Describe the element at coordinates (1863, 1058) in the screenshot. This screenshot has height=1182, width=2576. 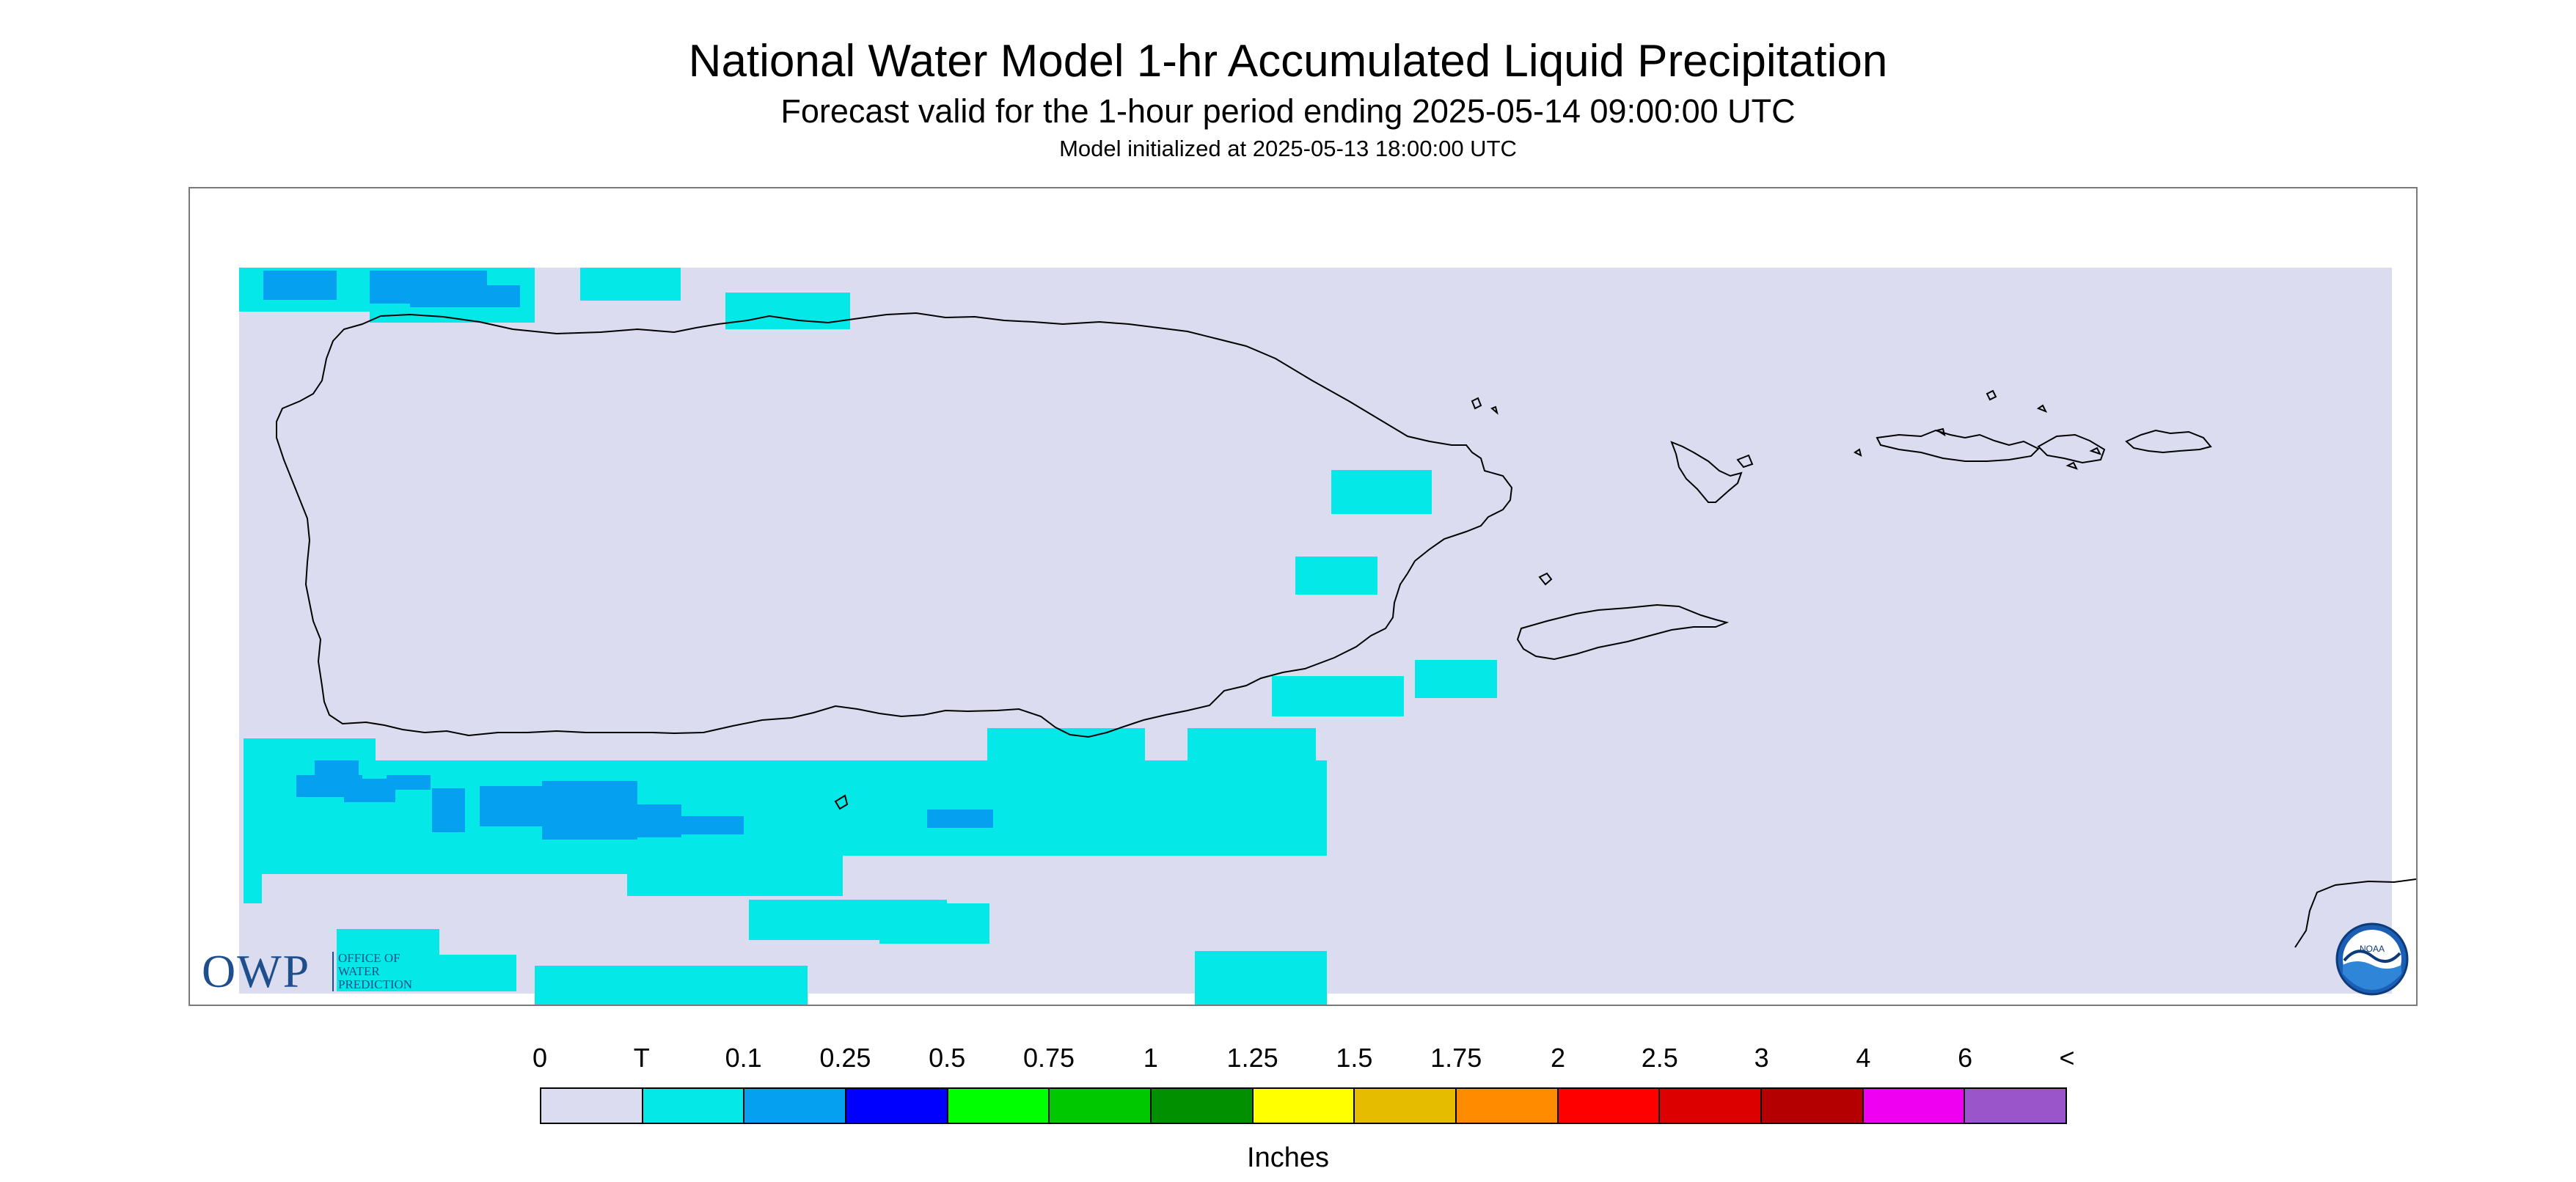
I see `colorbar-tick-label: 4` at that location.